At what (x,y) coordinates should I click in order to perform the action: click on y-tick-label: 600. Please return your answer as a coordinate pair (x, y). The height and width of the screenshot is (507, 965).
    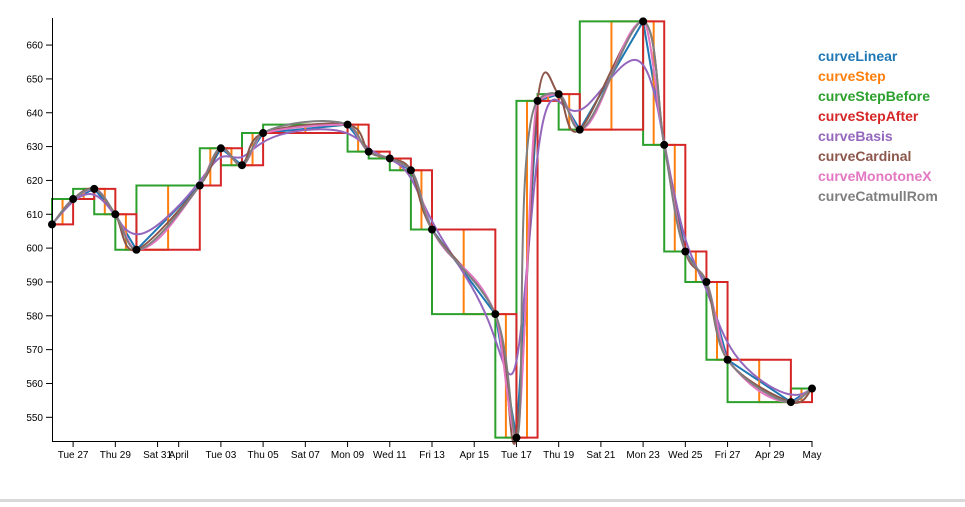
    Looking at the image, I should click on (34, 249).